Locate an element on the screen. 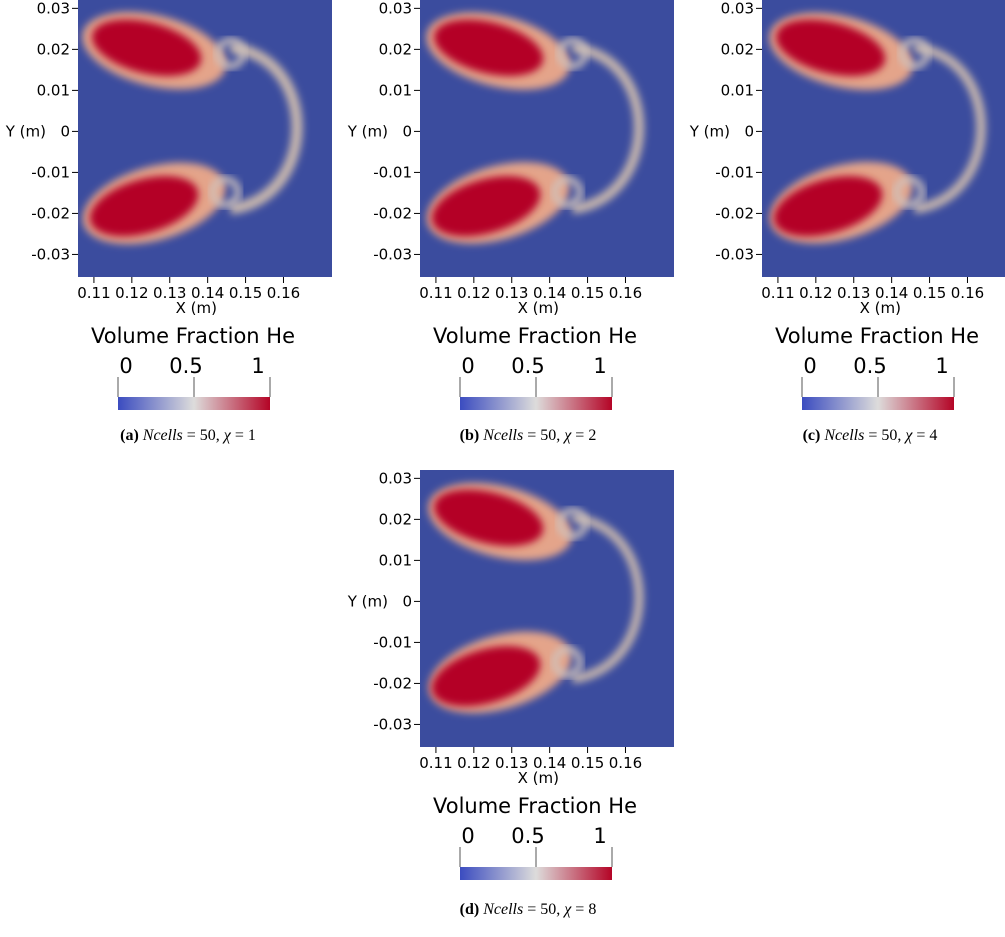  caption-c: (c) Ncells = 50, χ = 4 is located at coordinates (870, 436).